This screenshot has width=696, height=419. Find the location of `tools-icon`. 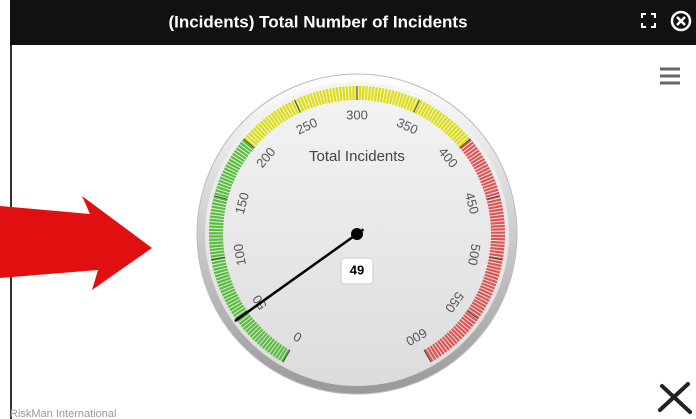

tools-icon is located at coordinates (675, 398).